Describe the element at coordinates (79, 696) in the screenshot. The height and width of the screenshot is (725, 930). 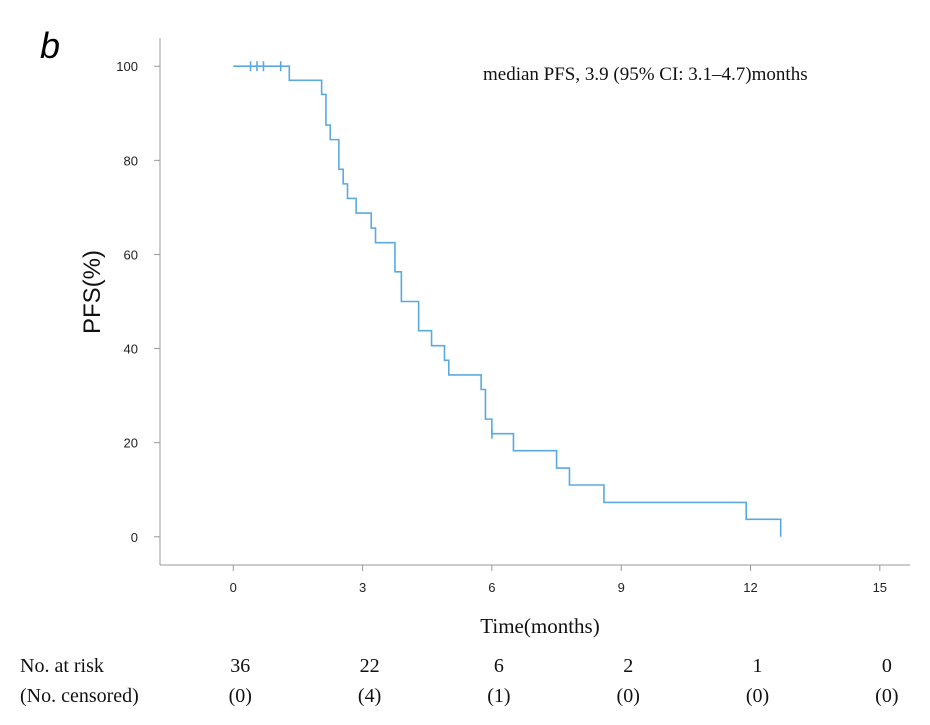
I see `risk-row-label-censored: (No. censored)` at that location.